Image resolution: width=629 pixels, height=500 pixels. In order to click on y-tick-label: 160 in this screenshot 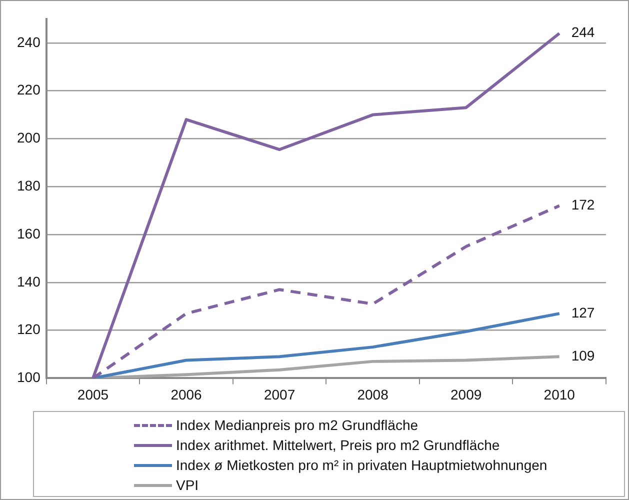, I will do `click(29, 233)`.